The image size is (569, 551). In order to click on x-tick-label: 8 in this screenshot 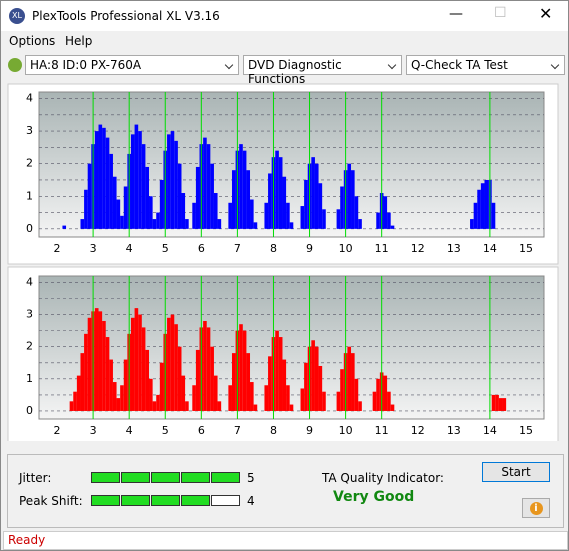, I will do `click(273, 248)`.